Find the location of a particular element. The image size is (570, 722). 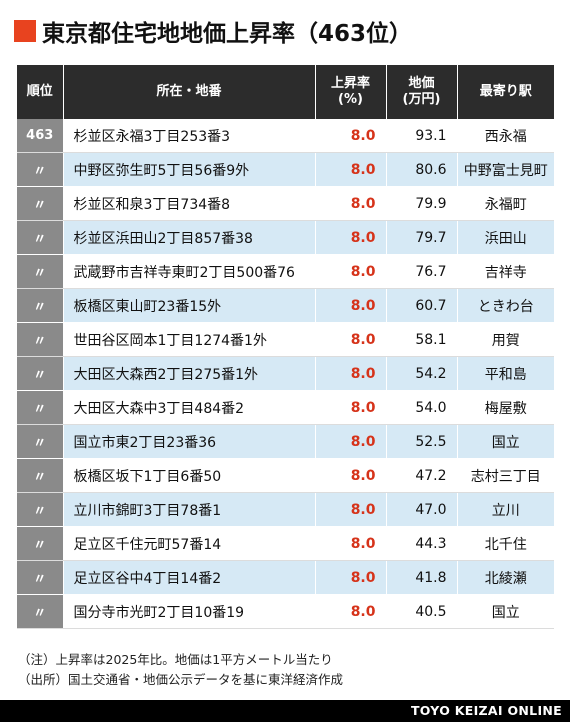

address-cell: 国立市東2丁目23番36 is located at coordinates (189, 441).